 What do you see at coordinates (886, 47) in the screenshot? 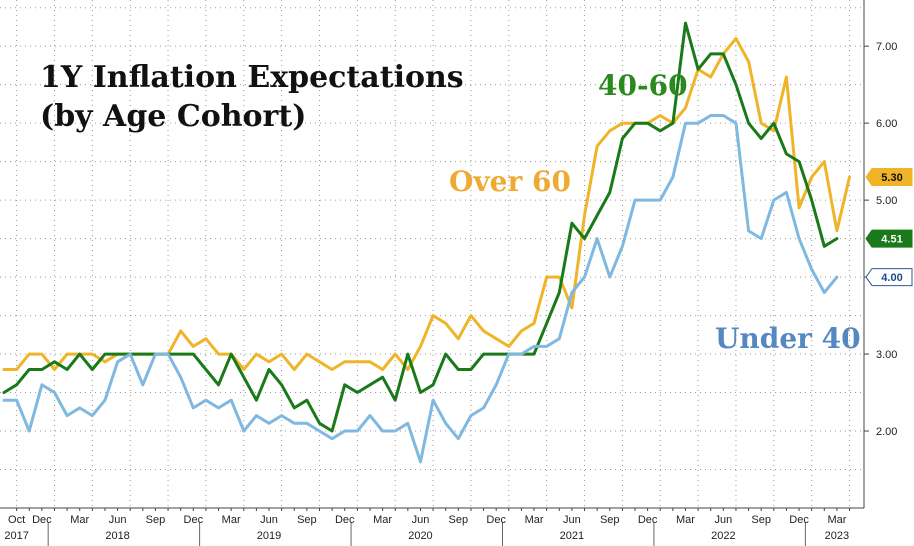
I see `y-tick-label: 7.00` at bounding box center [886, 47].